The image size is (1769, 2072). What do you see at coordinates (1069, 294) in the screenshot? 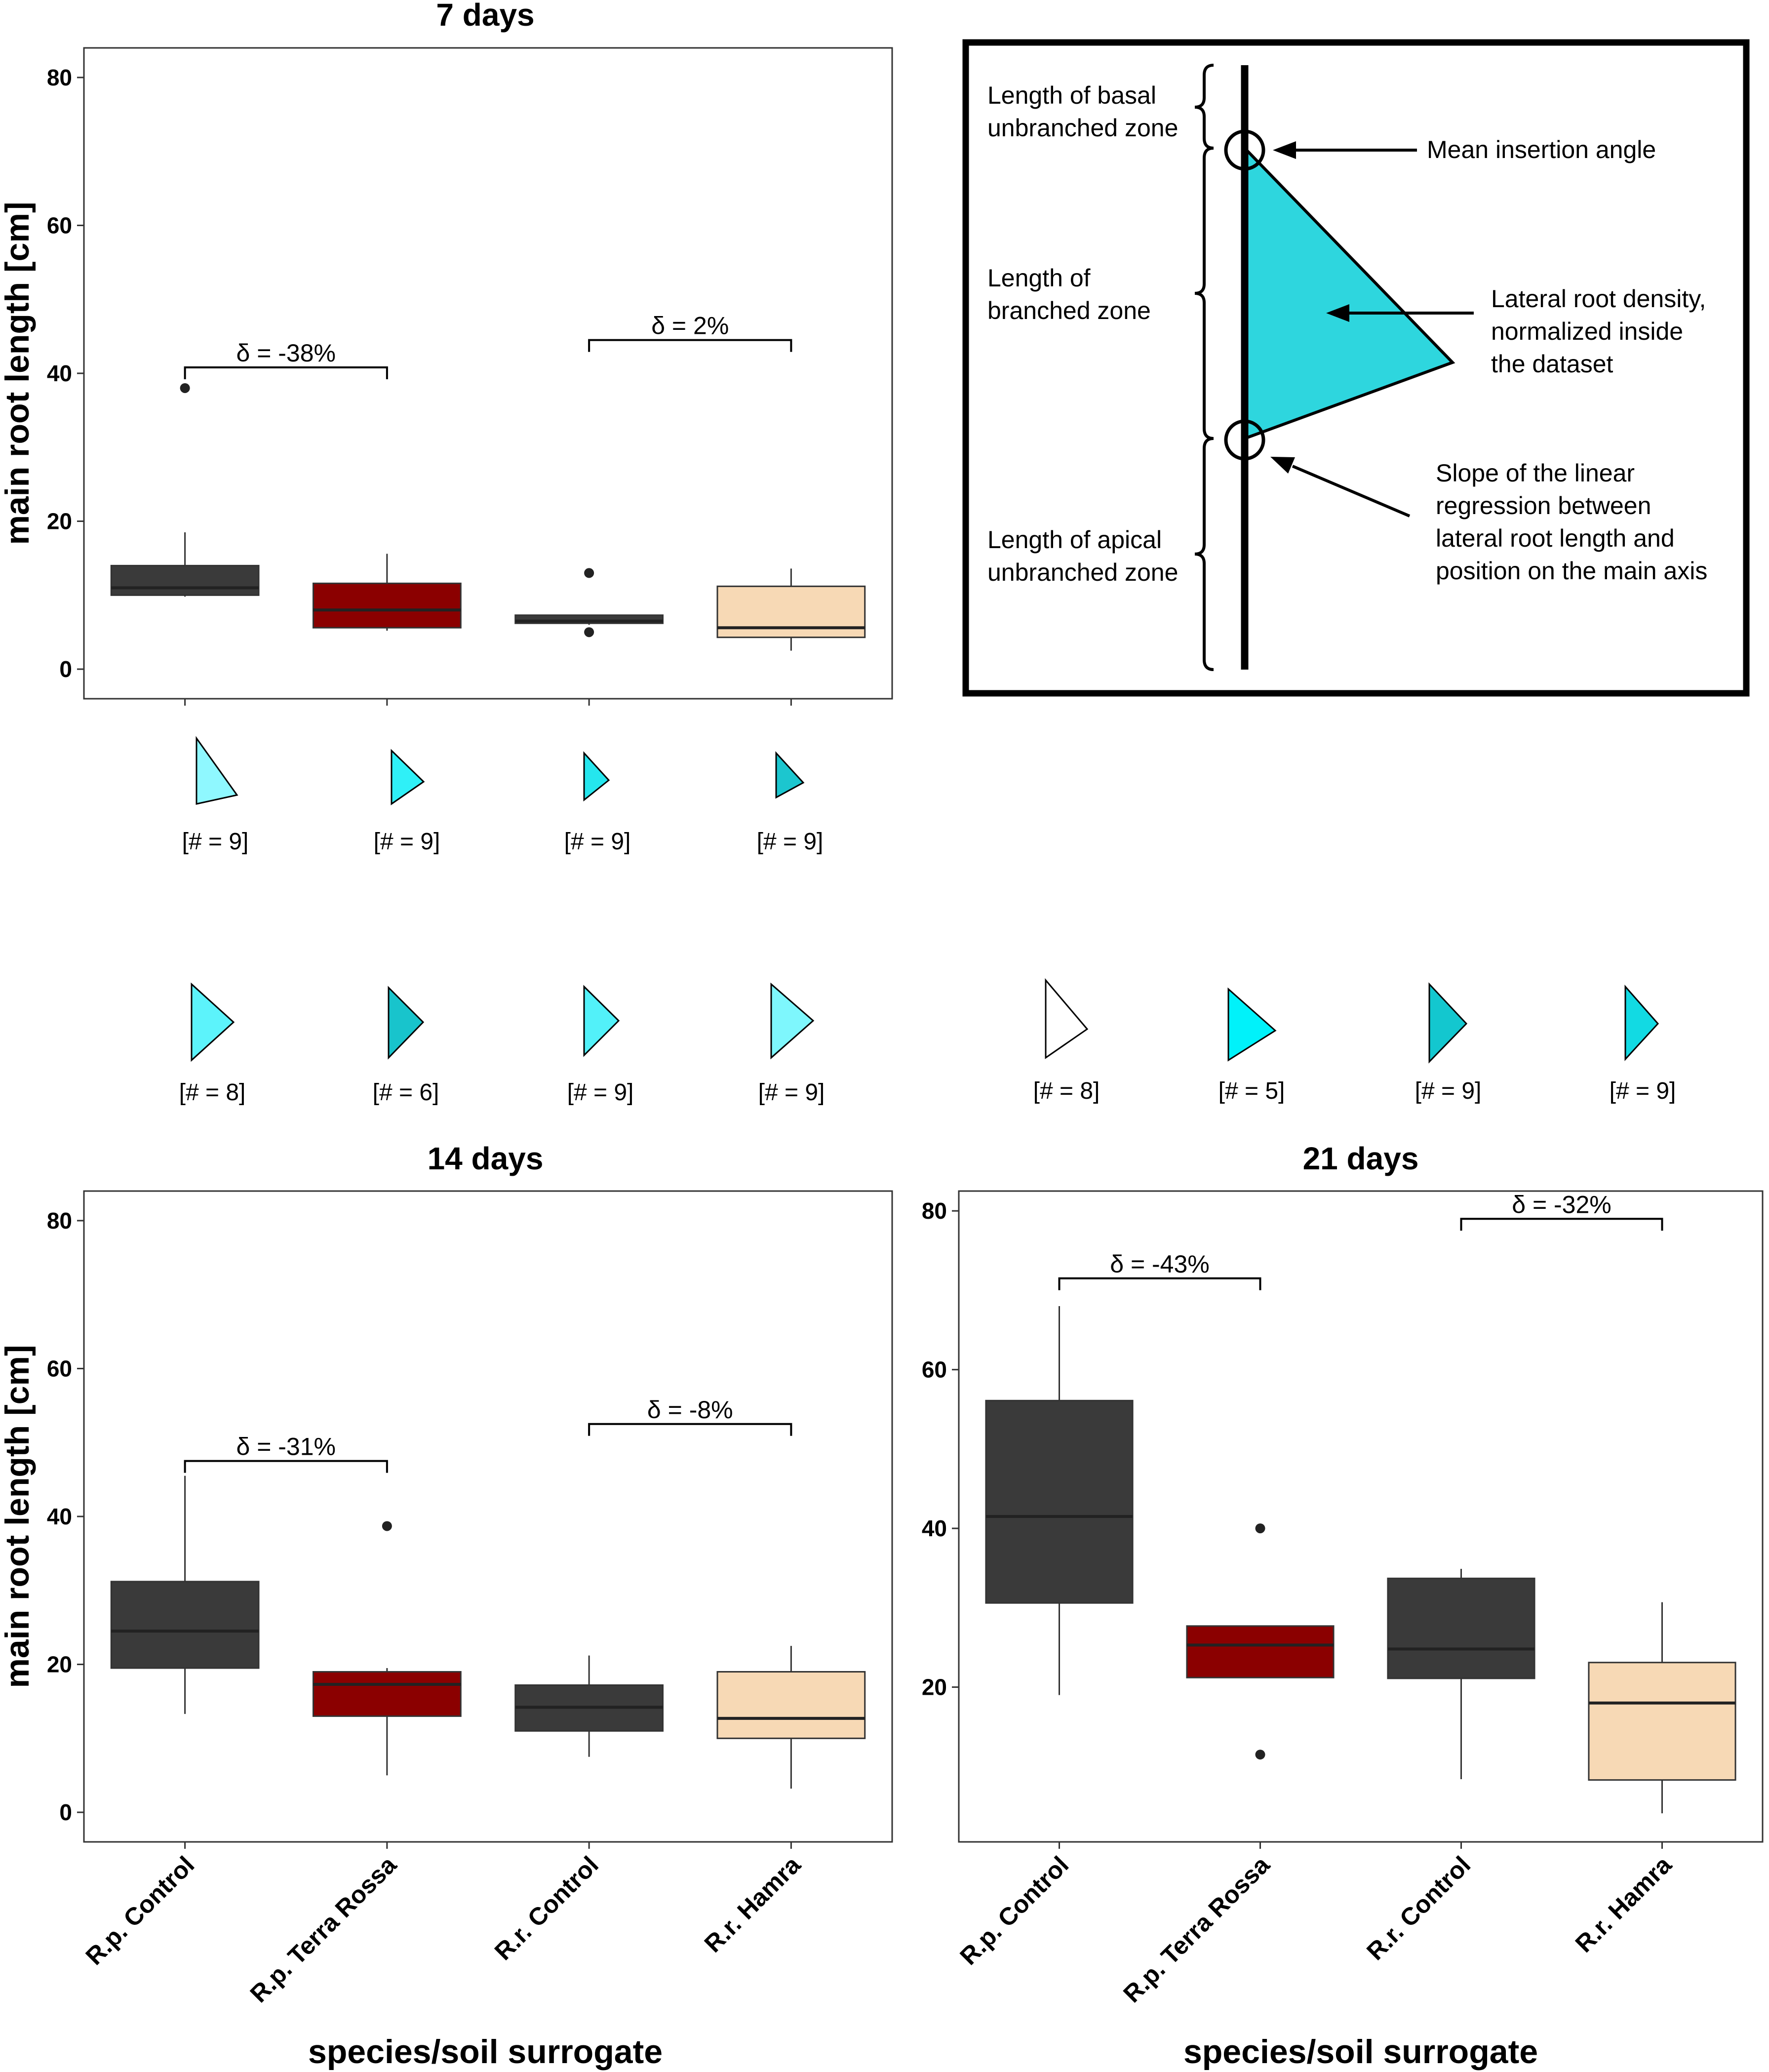
I see `label-branched-zone: Length of branched zone` at bounding box center [1069, 294].